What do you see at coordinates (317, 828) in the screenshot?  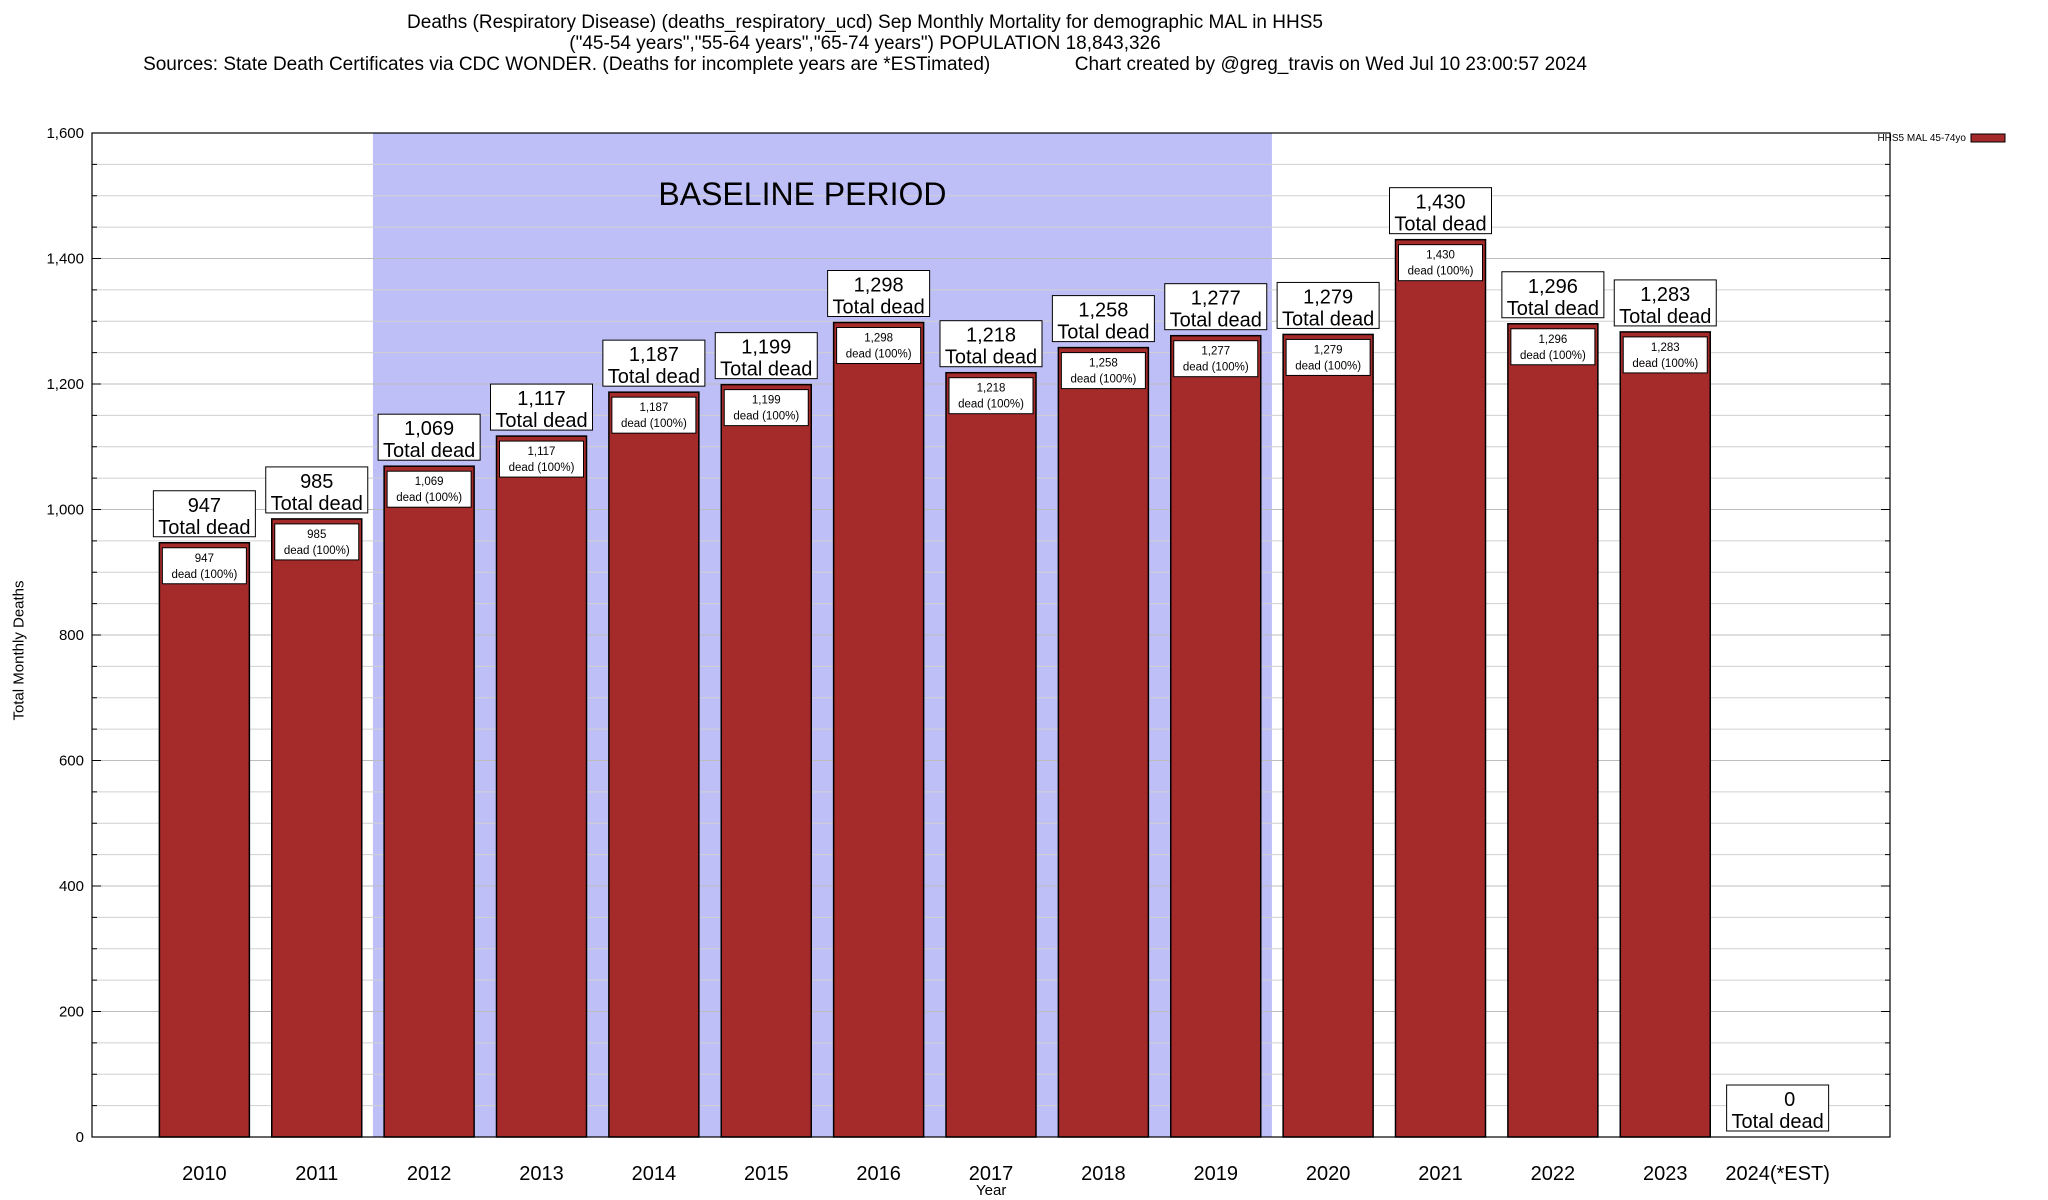 I see `bar-2011` at bounding box center [317, 828].